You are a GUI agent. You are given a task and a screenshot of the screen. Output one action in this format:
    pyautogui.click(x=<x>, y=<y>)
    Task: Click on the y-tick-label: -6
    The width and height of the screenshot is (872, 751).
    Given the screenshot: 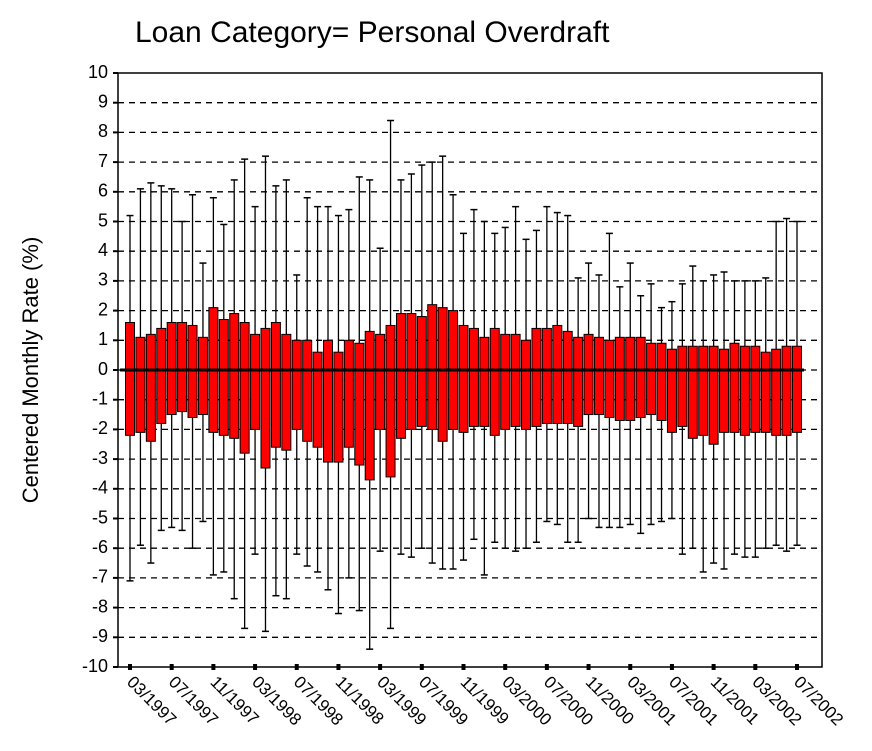 What is the action you would take?
    pyautogui.click(x=100, y=547)
    